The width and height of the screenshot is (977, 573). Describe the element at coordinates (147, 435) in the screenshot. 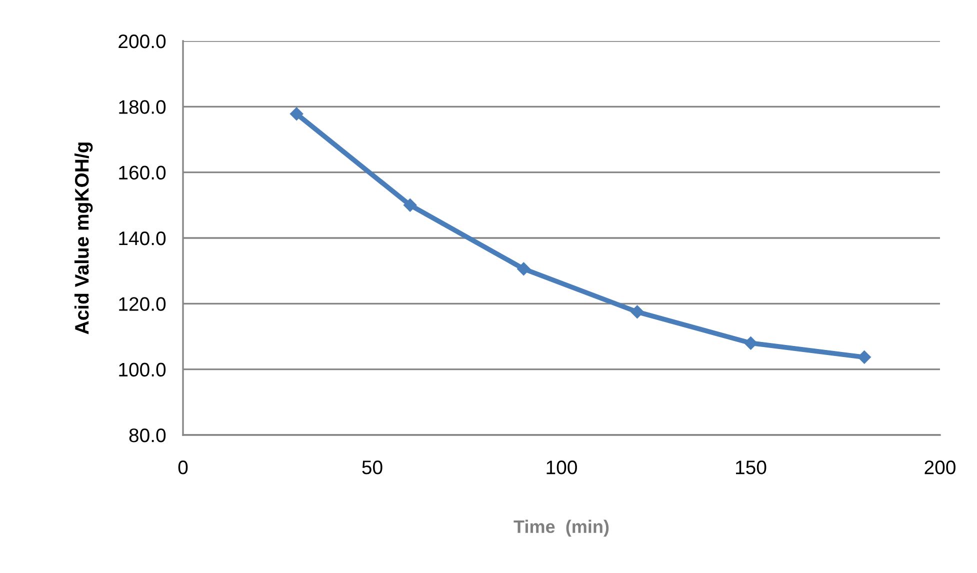

I see `y-tick-label: 80.0` at that location.